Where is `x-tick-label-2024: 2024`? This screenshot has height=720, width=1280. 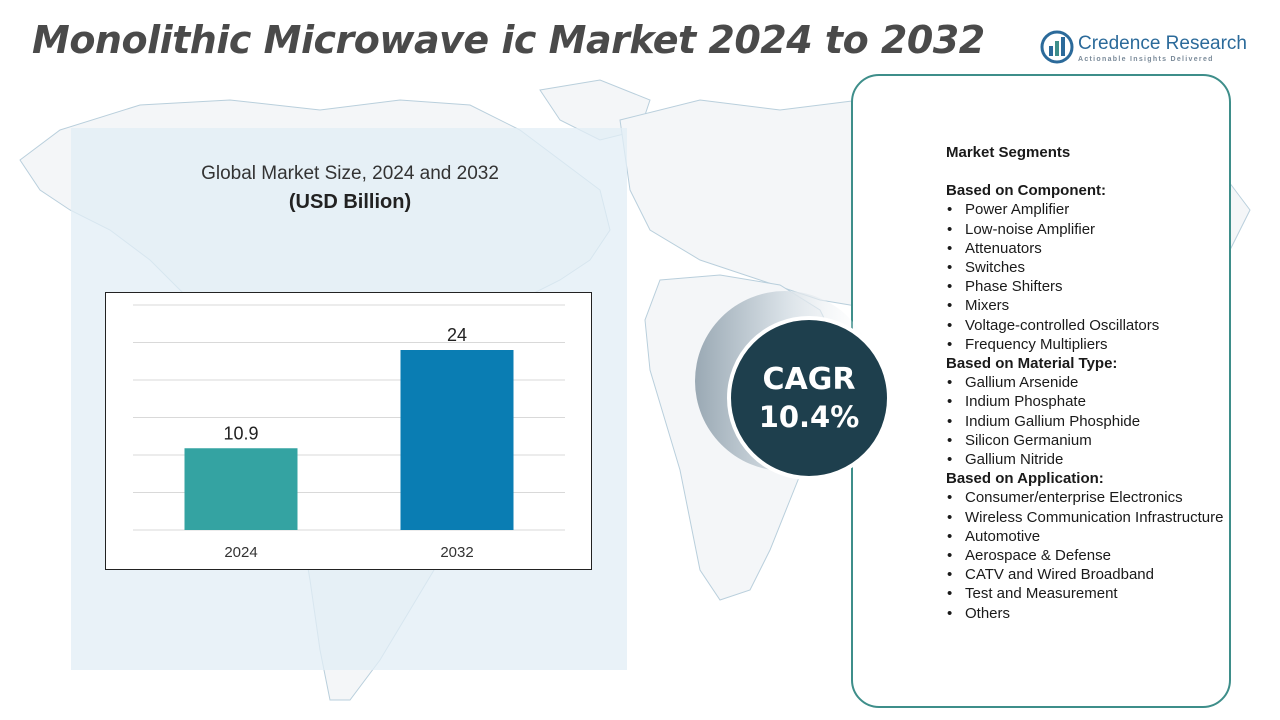 x-tick-label-2024: 2024 is located at coordinates (240, 552).